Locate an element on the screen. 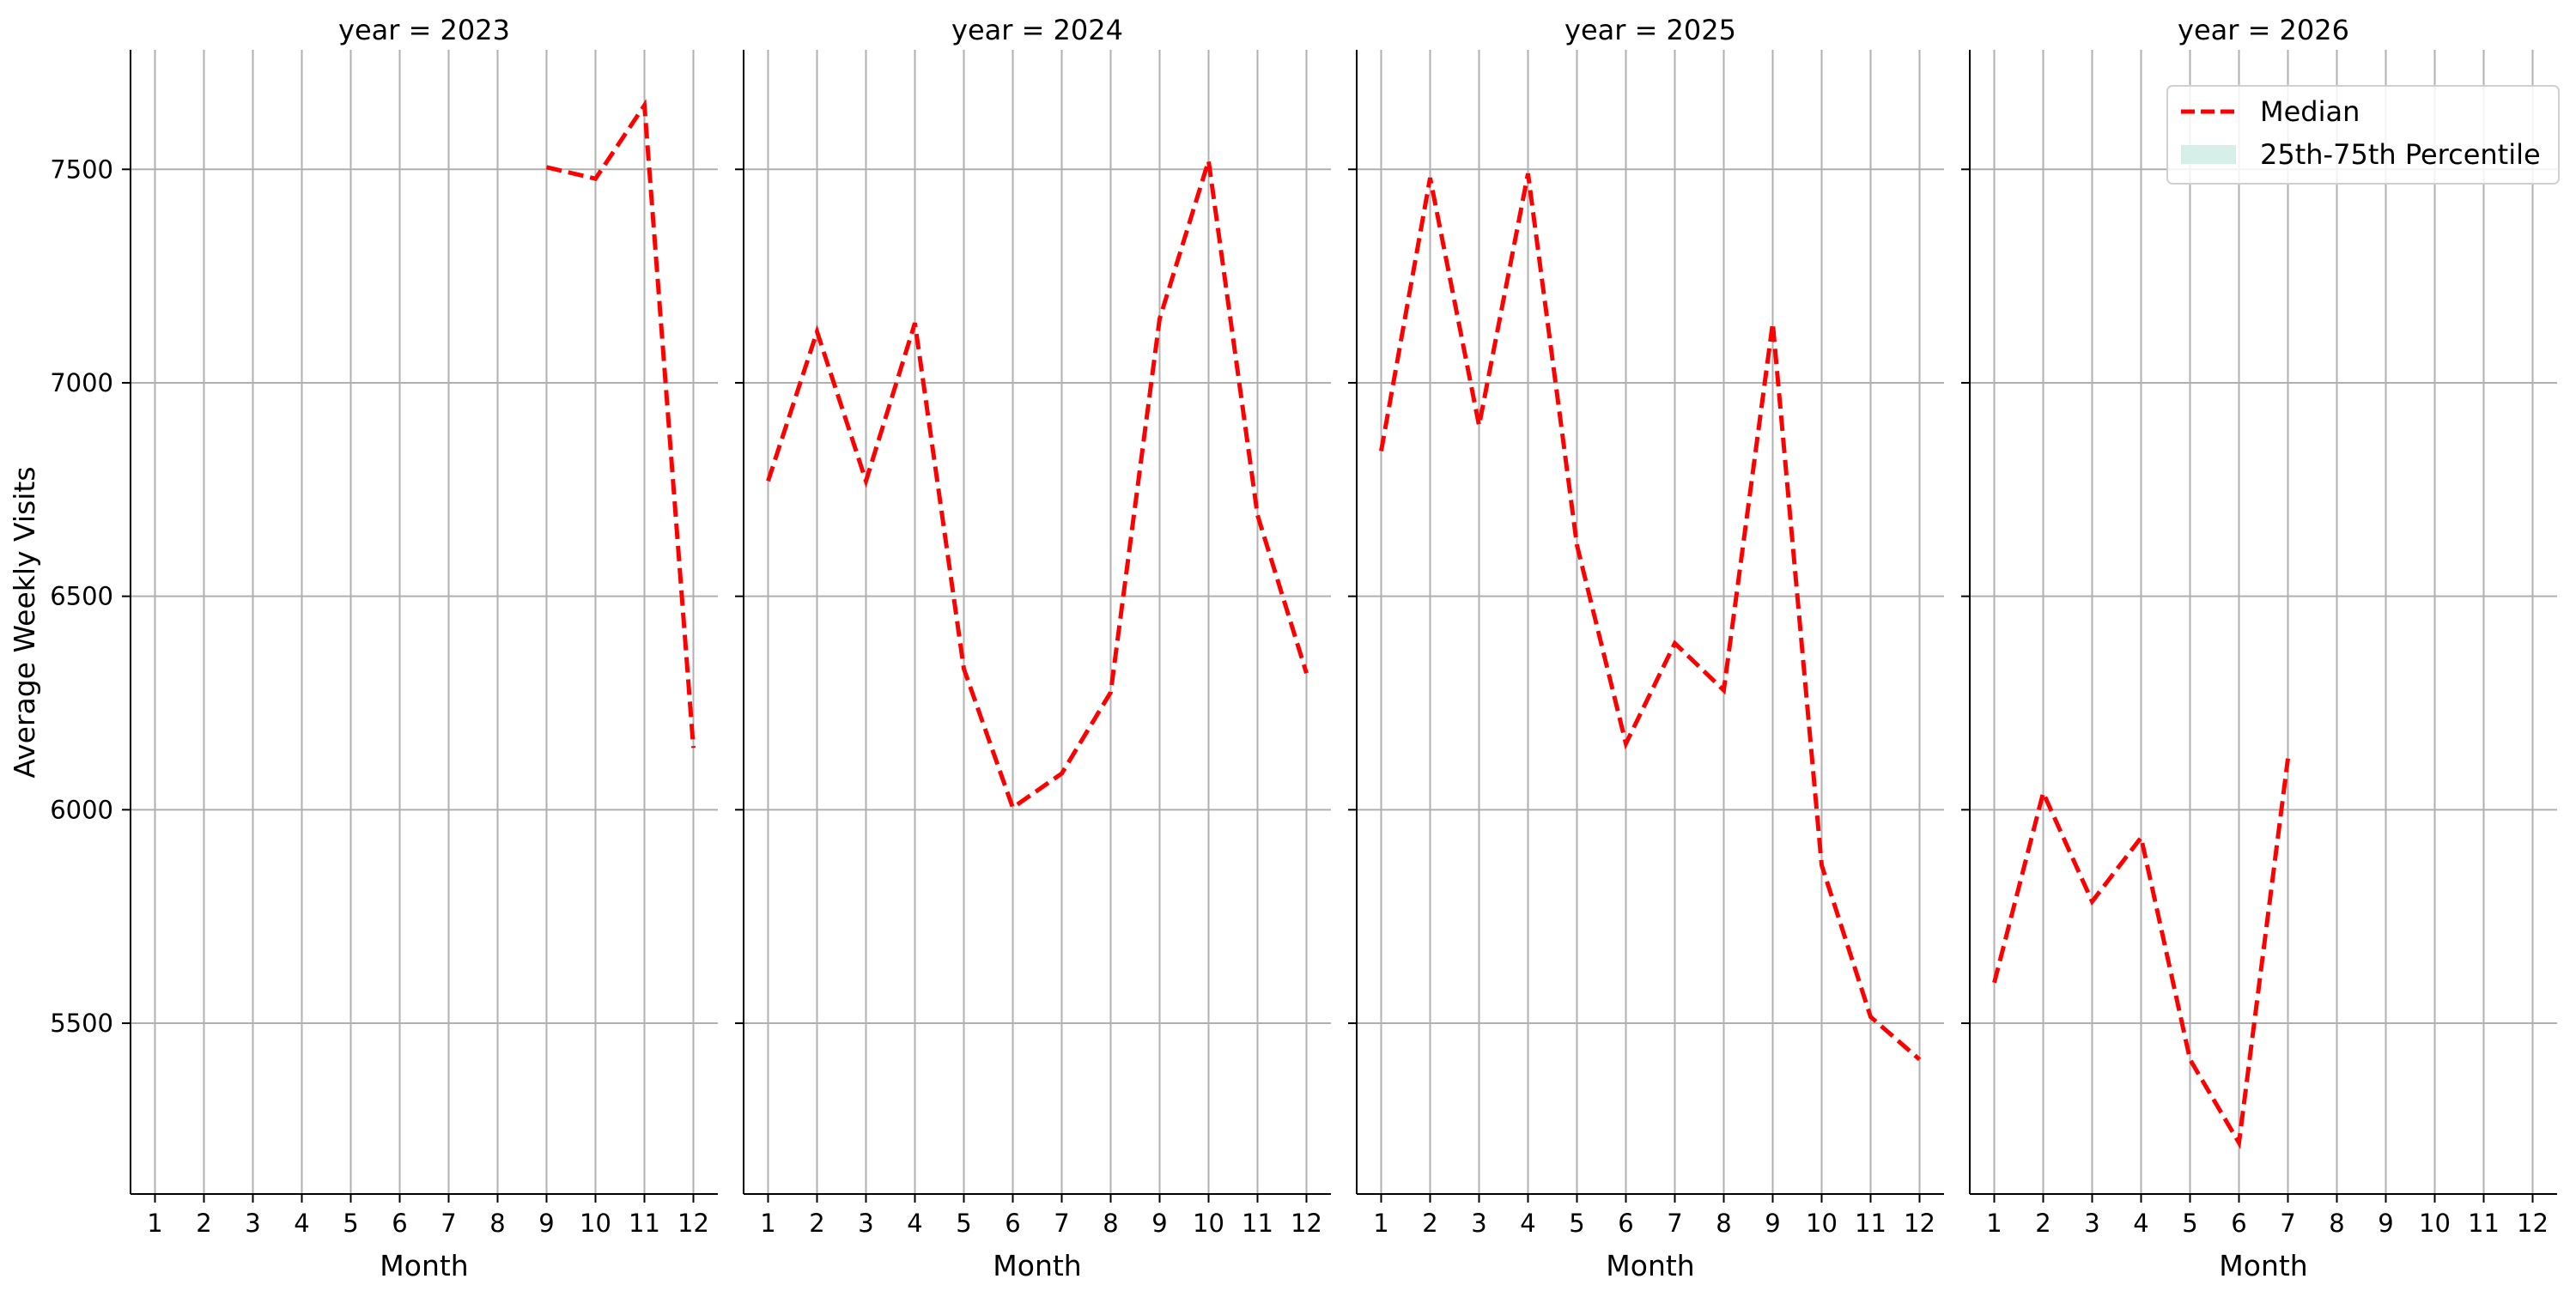 This screenshot has height=1291, width=2576. legend-percentile-swatch is located at coordinates (2208, 155).